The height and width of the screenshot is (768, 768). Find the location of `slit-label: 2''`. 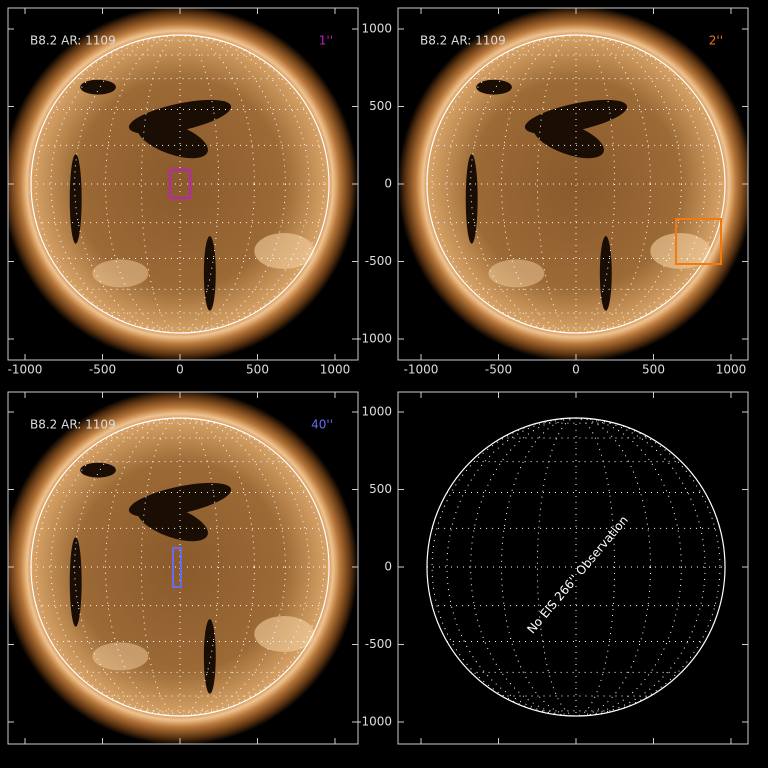

slit-label: 2'' is located at coordinates (716, 41).